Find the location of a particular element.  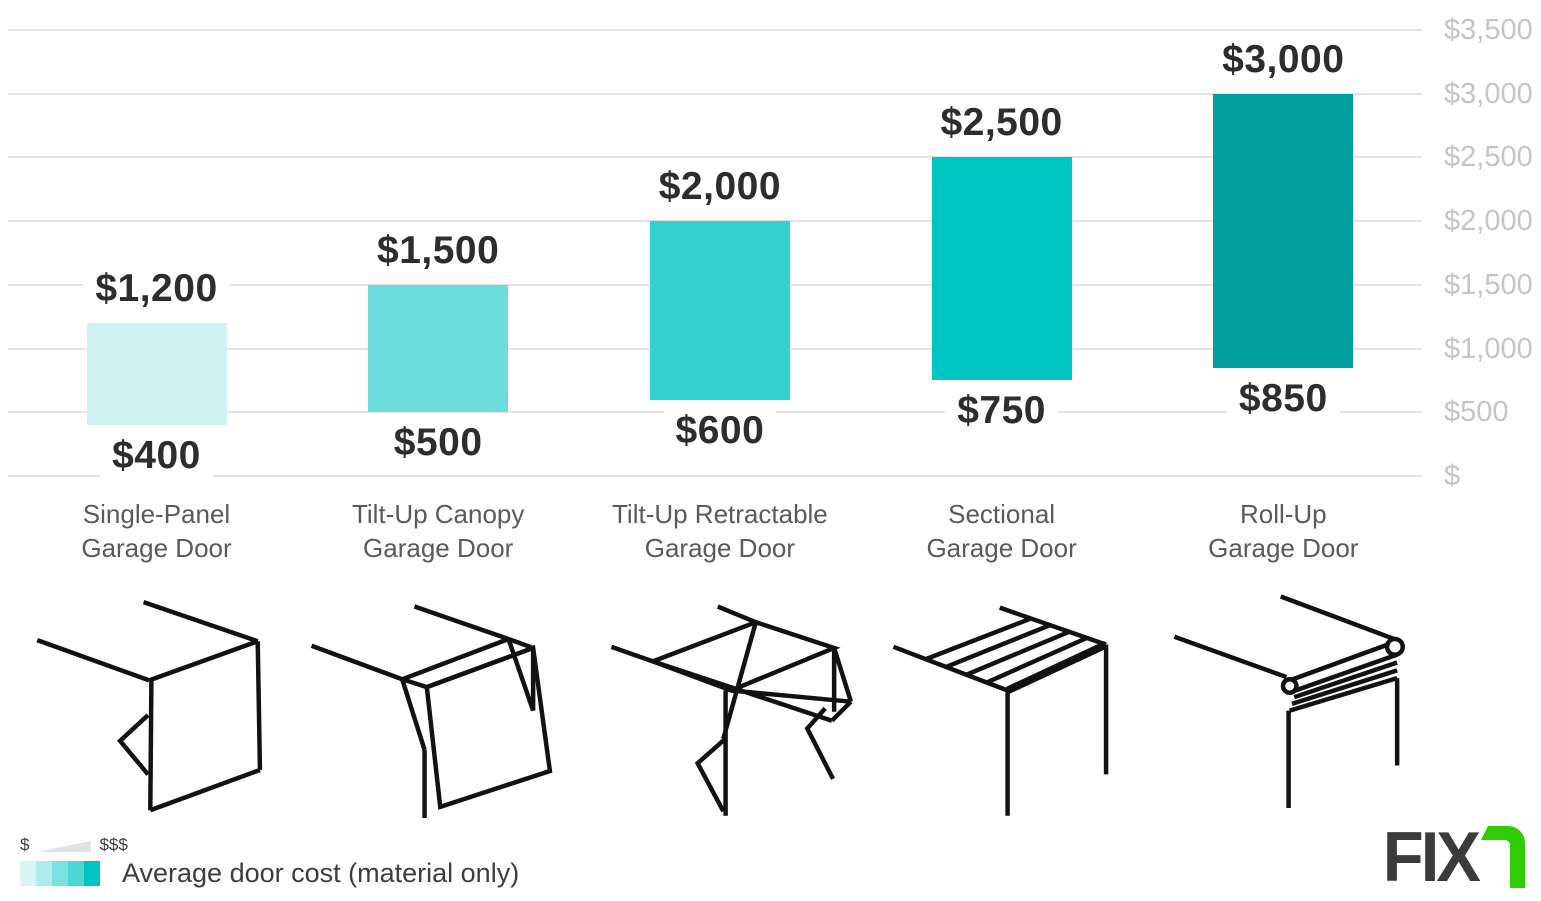

fixr-logo: FIX is located at coordinates (1453, 857).